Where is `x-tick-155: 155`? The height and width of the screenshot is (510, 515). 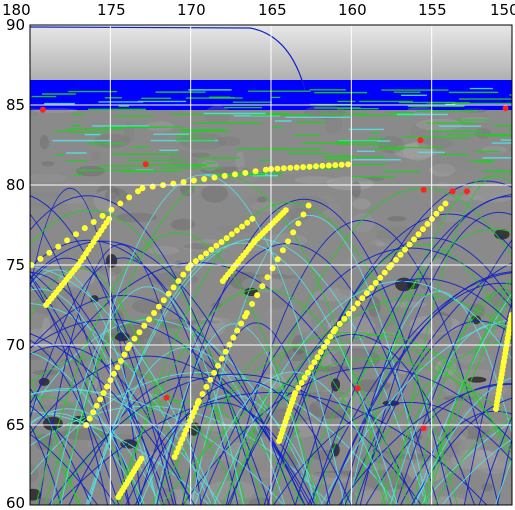
x-tick-155: 155 is located at coordinates (432, 10).